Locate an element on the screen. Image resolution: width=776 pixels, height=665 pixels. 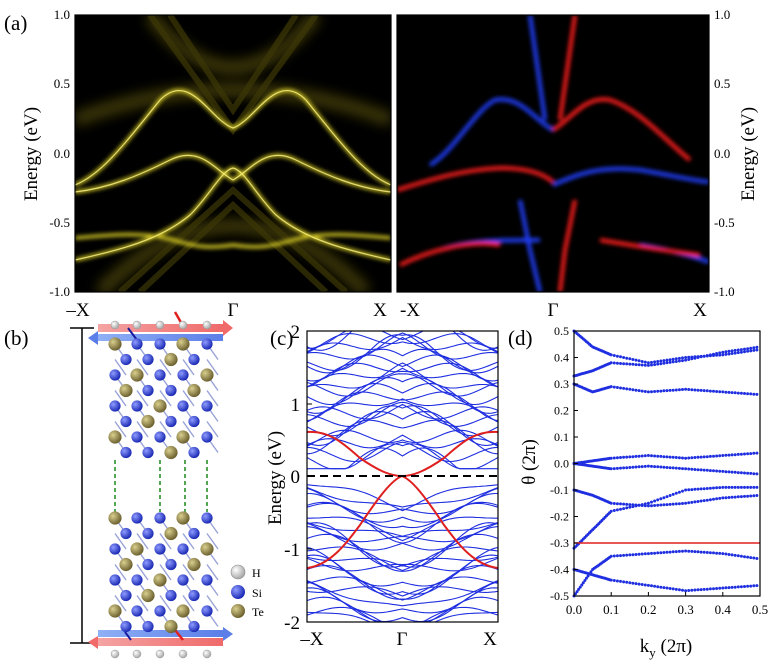
panel-c-yticks: 2 1 0 -1 -2 is located at coordinates (292, 478).